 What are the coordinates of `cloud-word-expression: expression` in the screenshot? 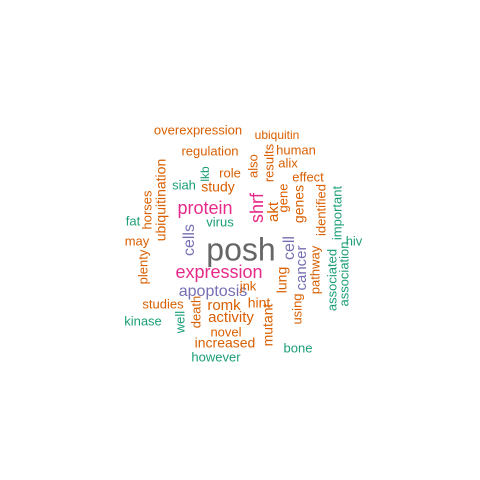 It's located at (218, 272).